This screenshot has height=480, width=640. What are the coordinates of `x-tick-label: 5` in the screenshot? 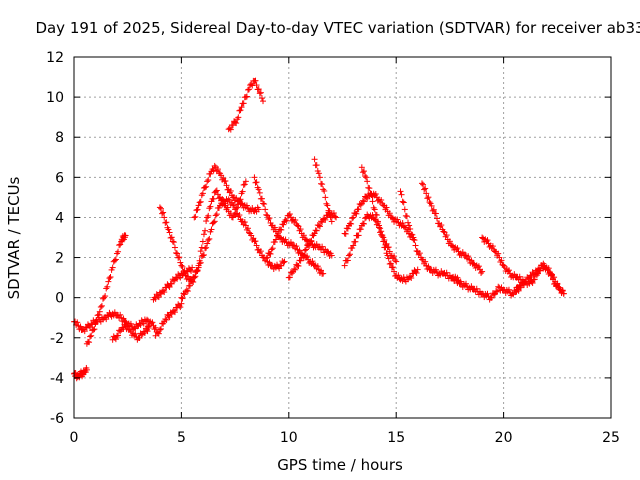 It's located at (181, 438).